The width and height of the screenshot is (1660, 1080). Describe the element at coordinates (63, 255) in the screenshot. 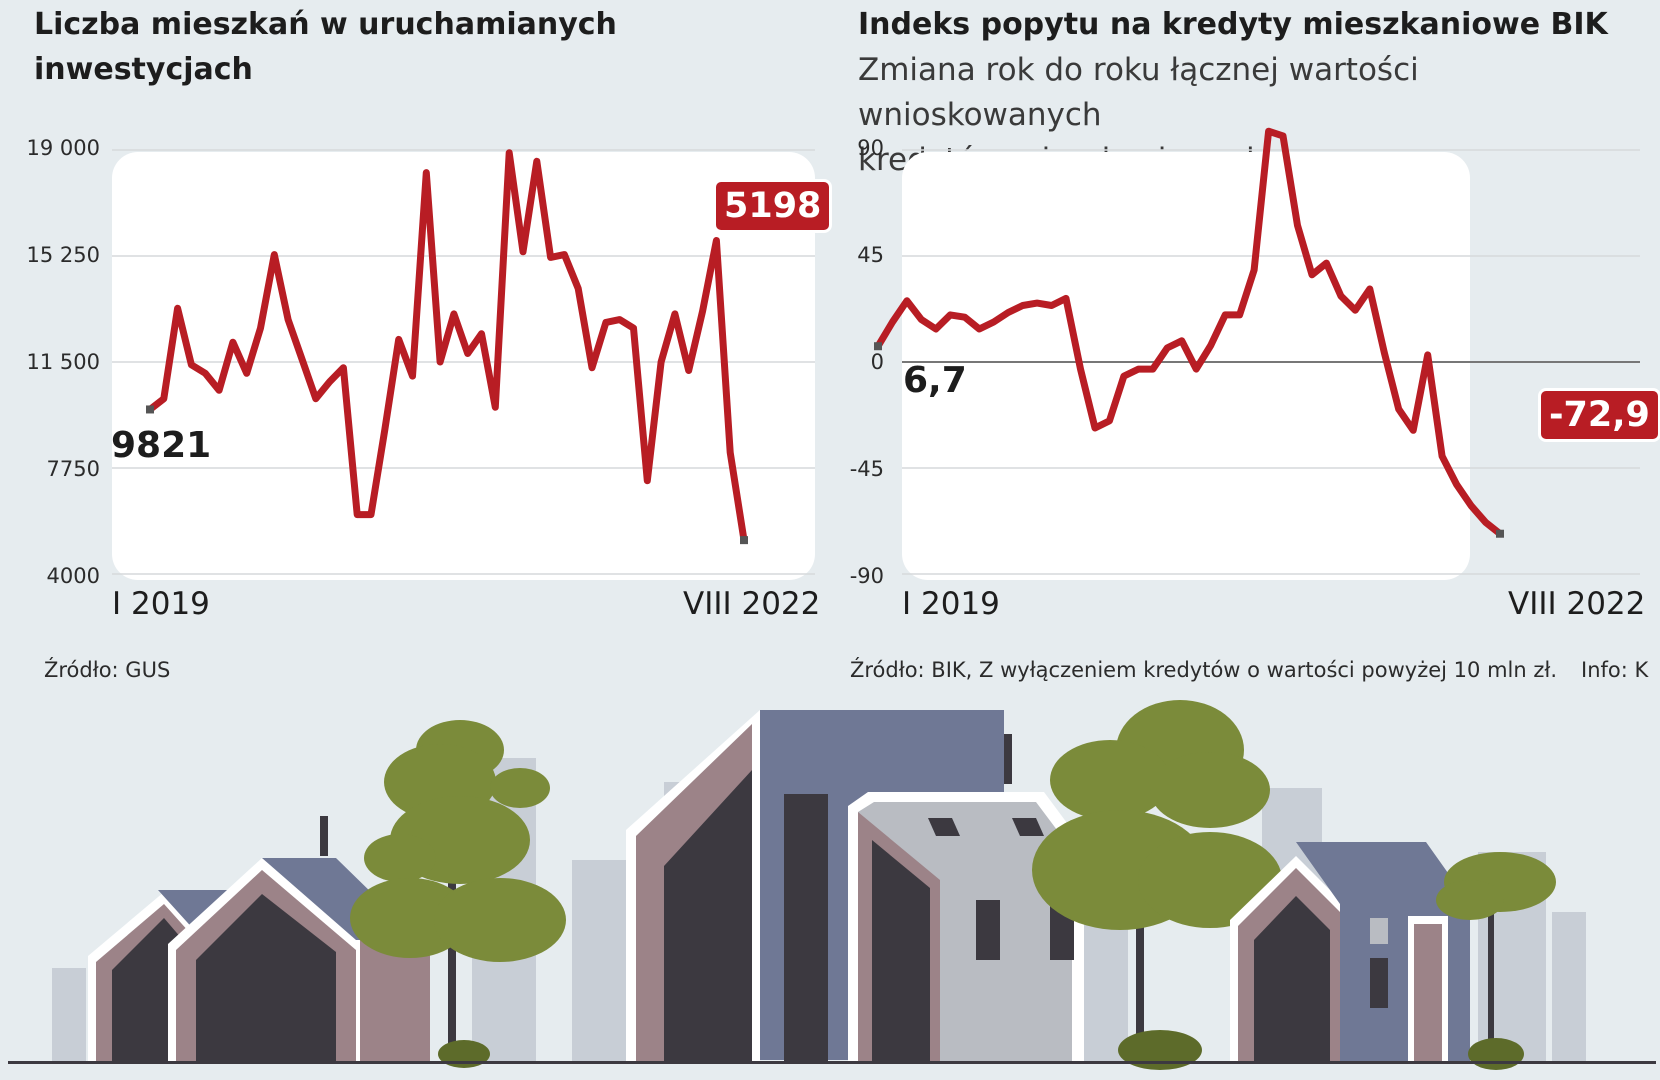

I see `left-y-tick: 15 250` at that location.